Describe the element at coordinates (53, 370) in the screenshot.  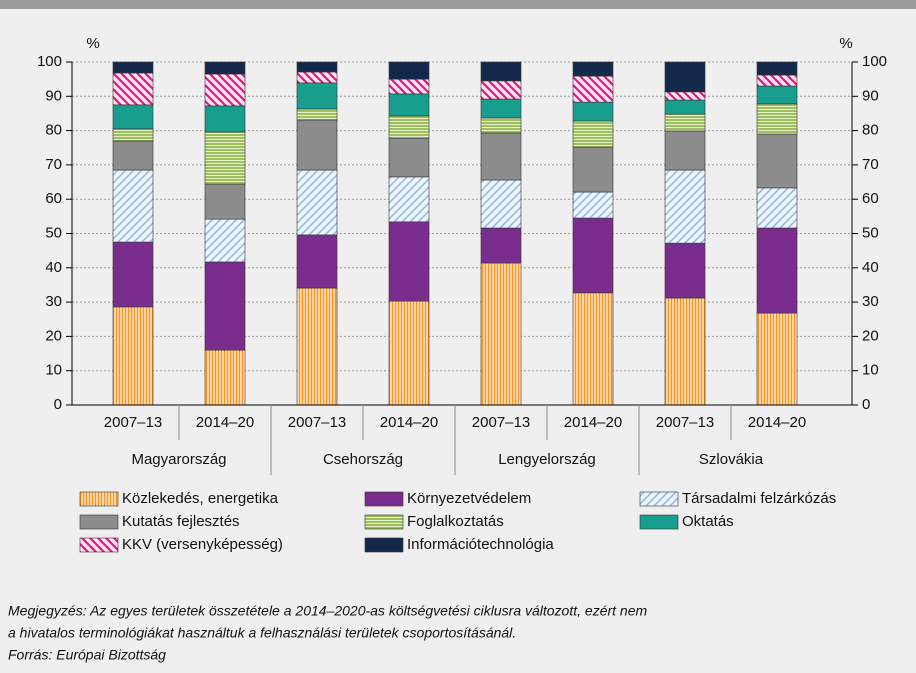
I see `y-tick-label: 10` at that location.